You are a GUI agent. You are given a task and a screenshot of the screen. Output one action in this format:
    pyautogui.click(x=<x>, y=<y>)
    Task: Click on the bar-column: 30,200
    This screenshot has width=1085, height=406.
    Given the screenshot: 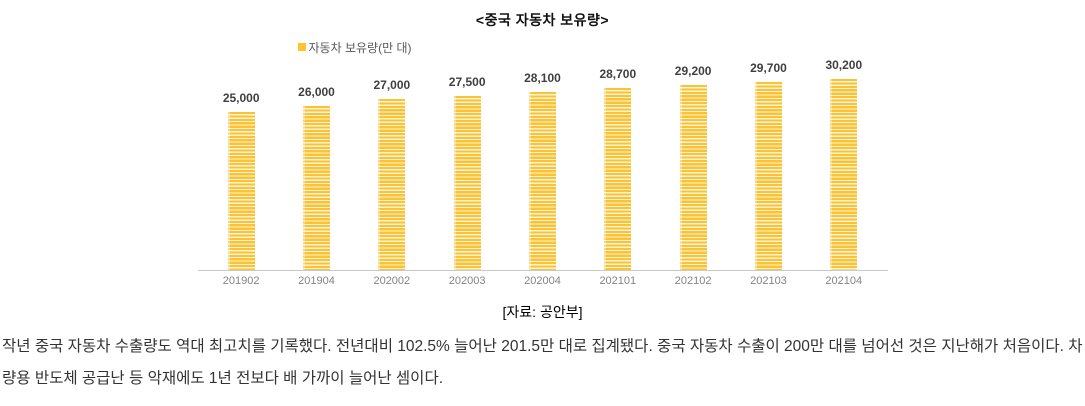 What is the action you would take?
    pyautogui.click(x=843, y=164)
    